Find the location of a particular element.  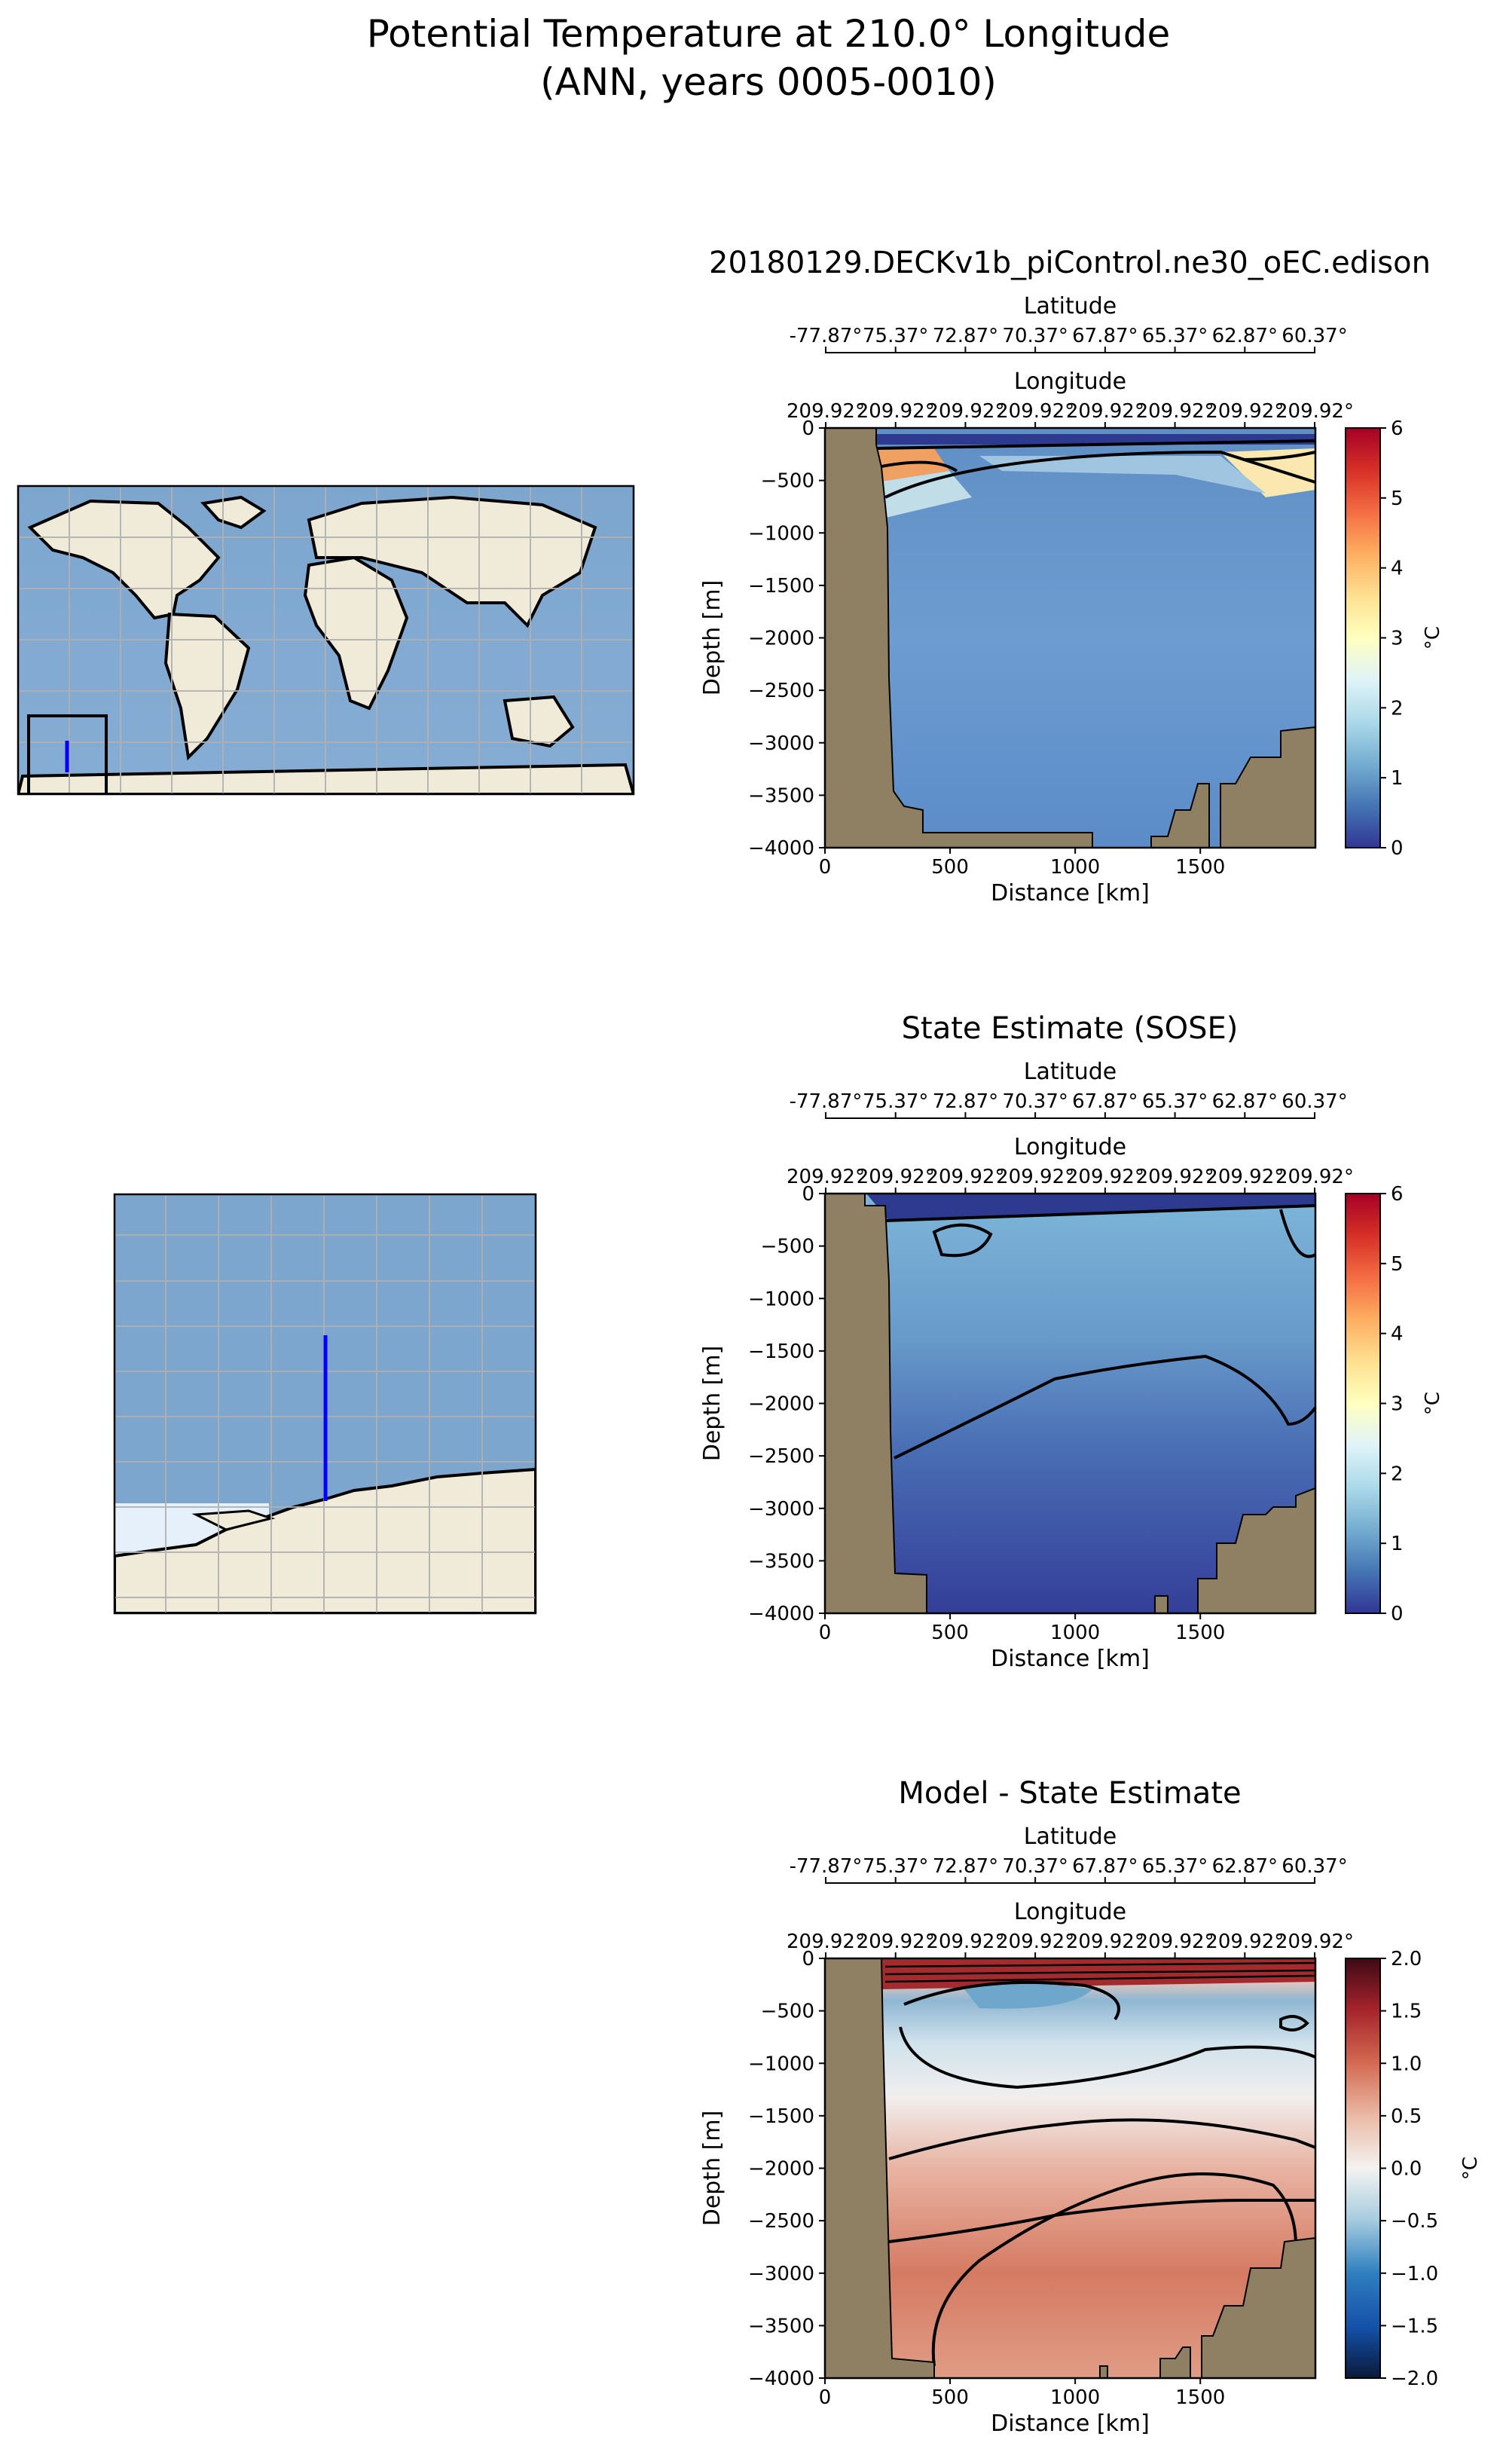

panel-sose: State Estimate (SOSE) is located at coordinates (1102, 1313).